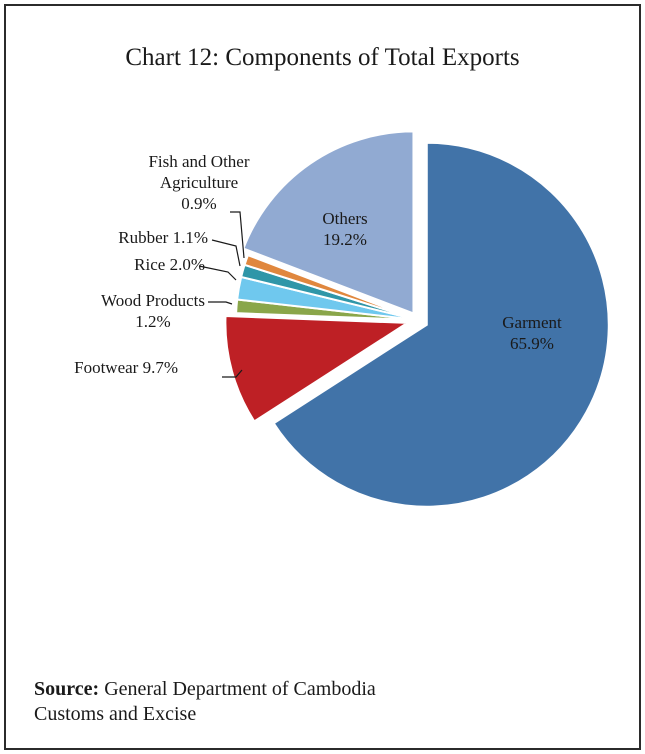  Describe the element at coordinates (67, 689) in the screenshot. I see `source-label: Source:` at that location.